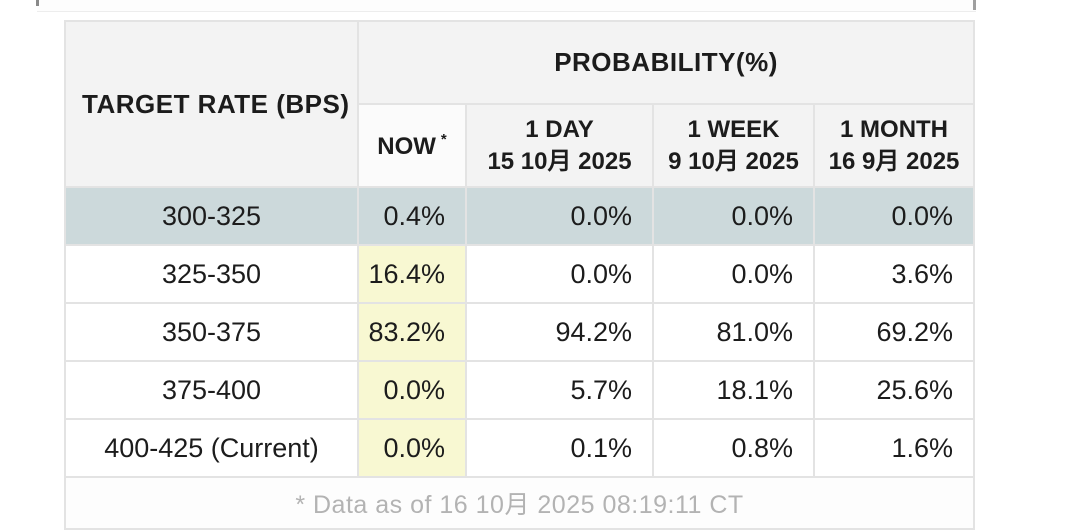 The image size is (1080, 531). I want to click on footer-row: * Data as of 16 10月 2025 08:19:11 CT, so click(519, 503).